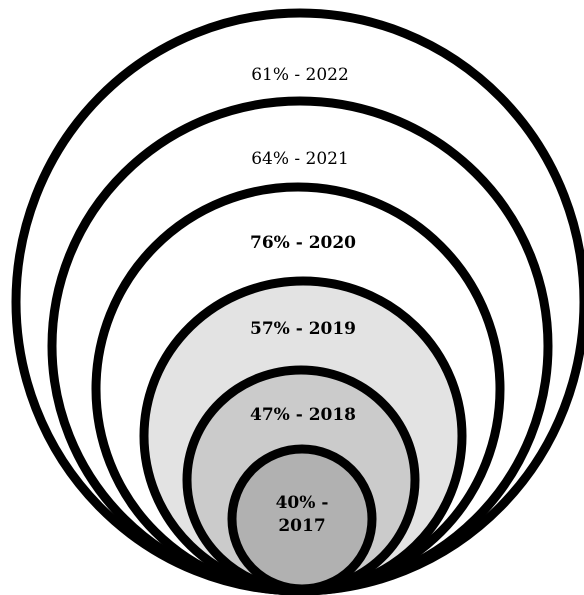 The width and height of the screenshot is (584, 595). Describe the element at coordinates (303, 415) in the screenshot. I see `ring-label-2018: 47% - 2018` at that location.